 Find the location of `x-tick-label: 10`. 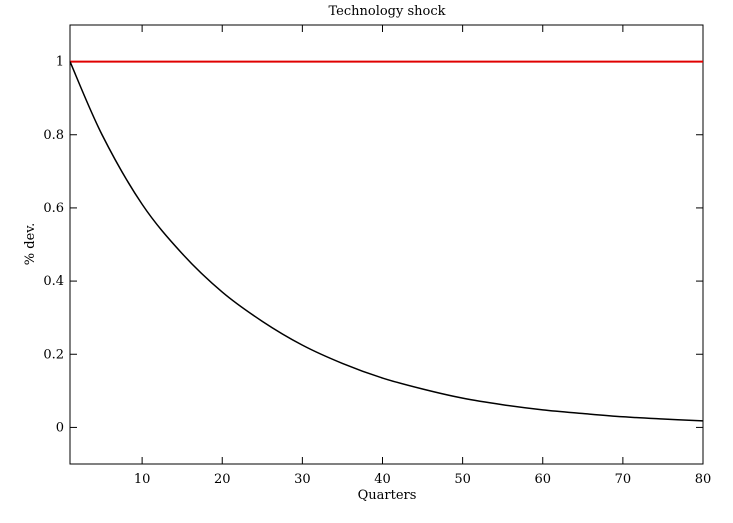

x-tick-label: 10 is located at coordinates (142, 479).